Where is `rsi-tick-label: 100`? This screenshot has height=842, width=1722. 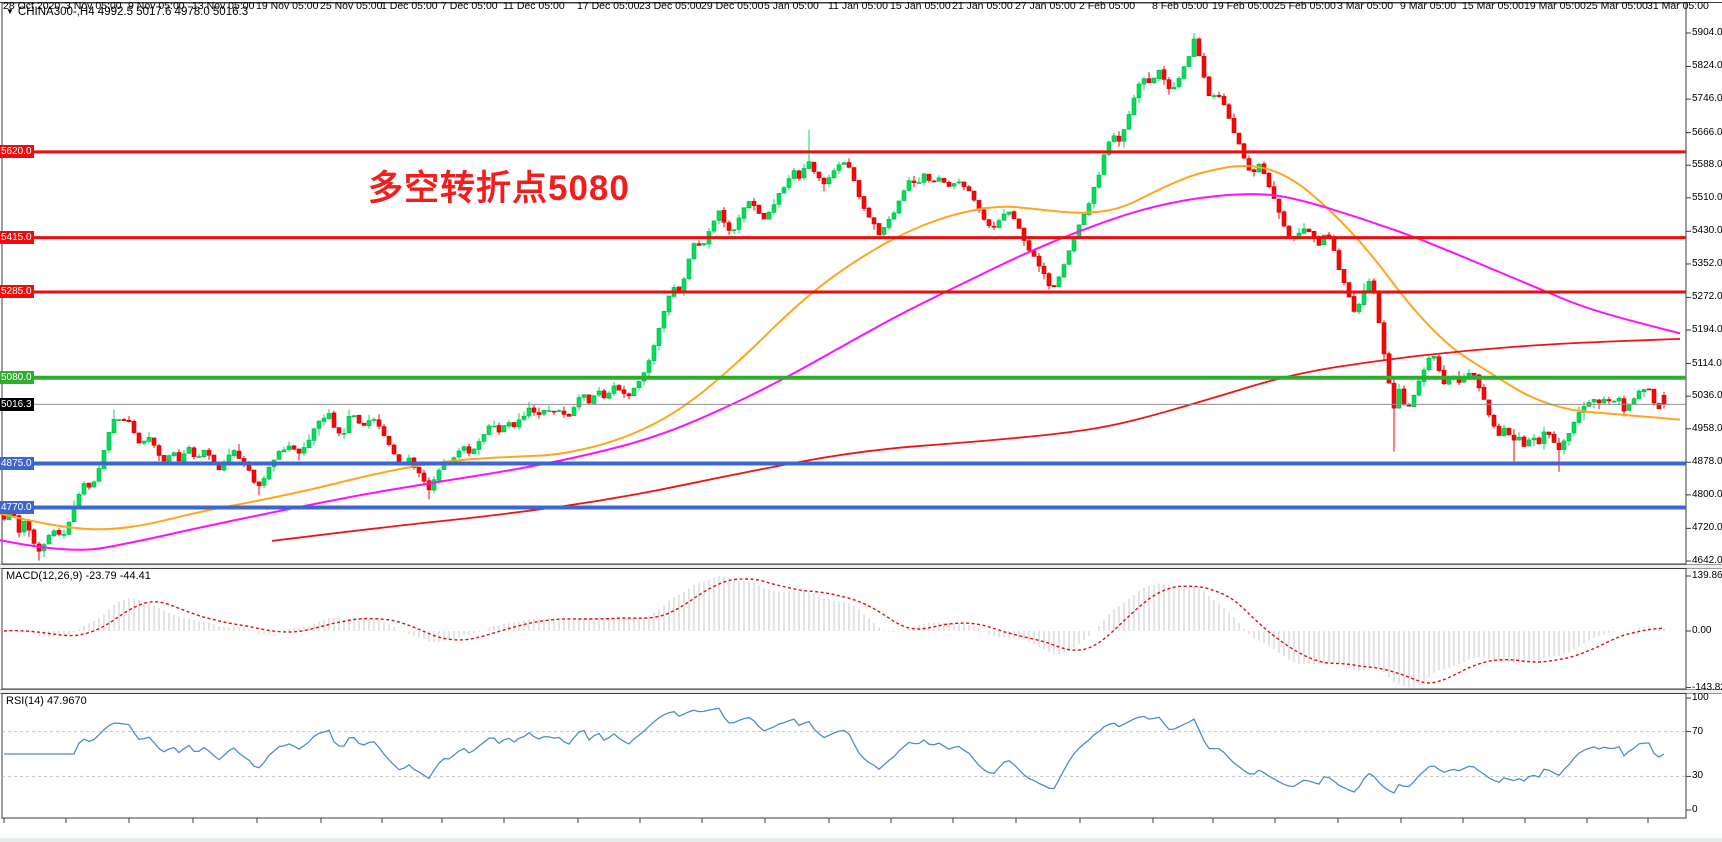 rsi-tick-label: 100 is located at coordinates (1700, 697).